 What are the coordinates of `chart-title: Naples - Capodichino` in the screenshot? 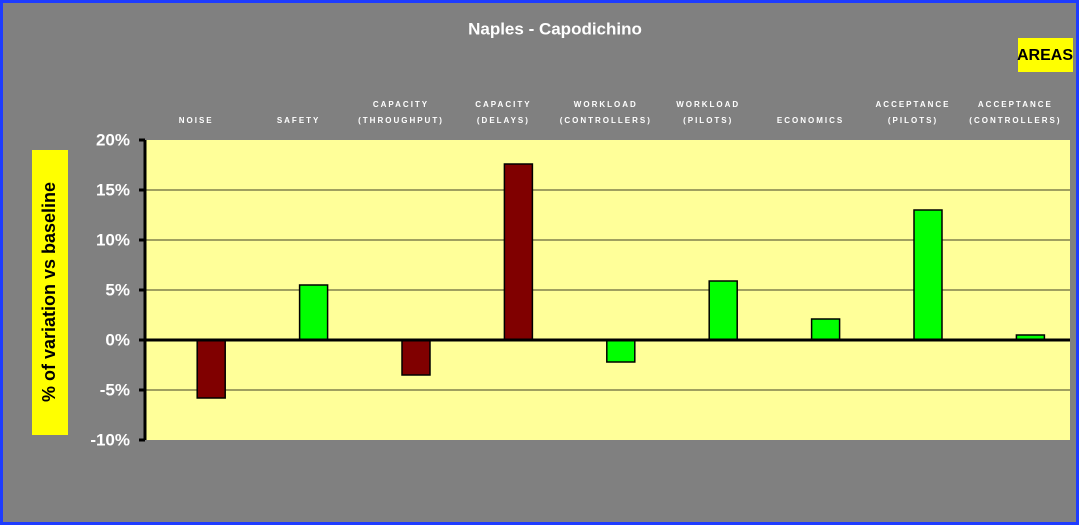 It's located at (555, 28).